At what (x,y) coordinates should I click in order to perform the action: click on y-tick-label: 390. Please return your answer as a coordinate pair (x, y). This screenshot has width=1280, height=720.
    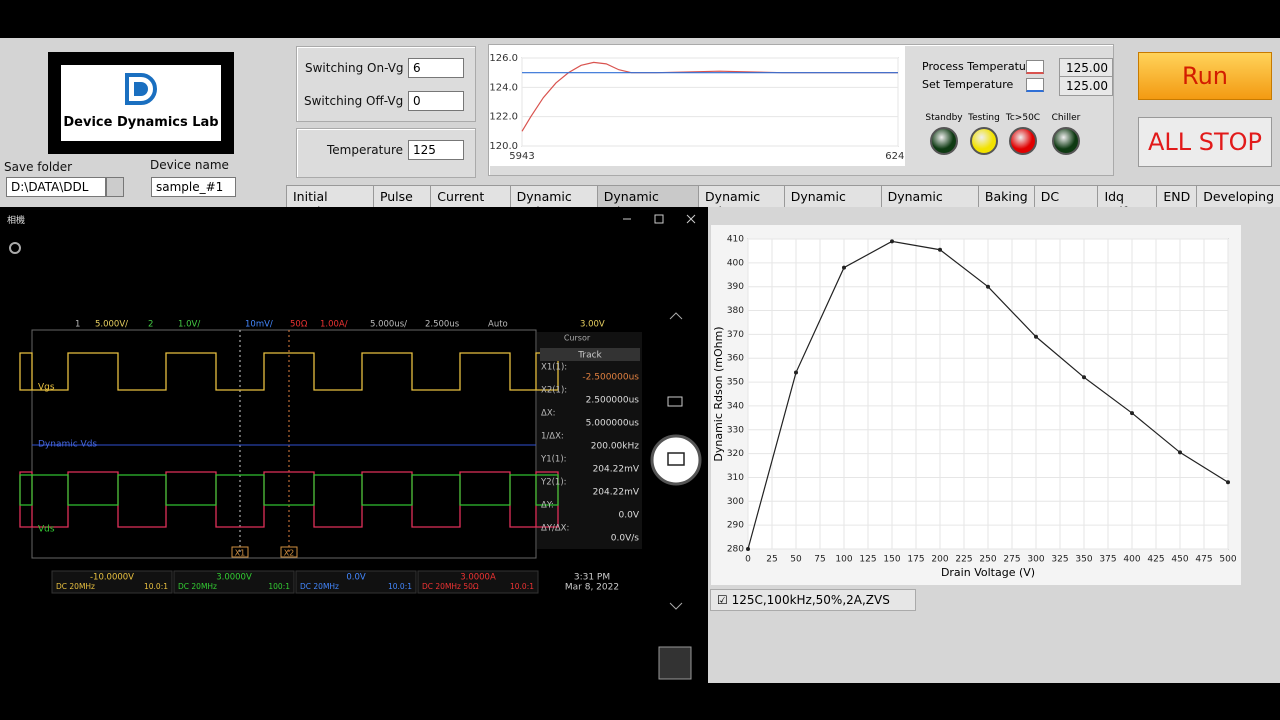
    Looking at the image, I should click on (735, 287).